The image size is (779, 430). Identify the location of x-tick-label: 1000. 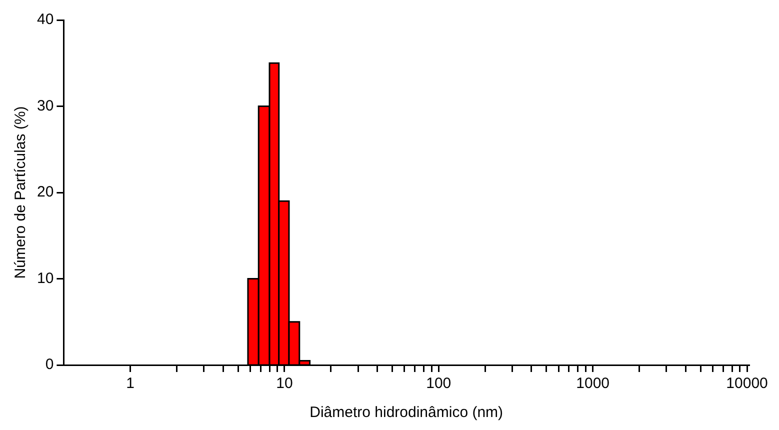
(593, 383).